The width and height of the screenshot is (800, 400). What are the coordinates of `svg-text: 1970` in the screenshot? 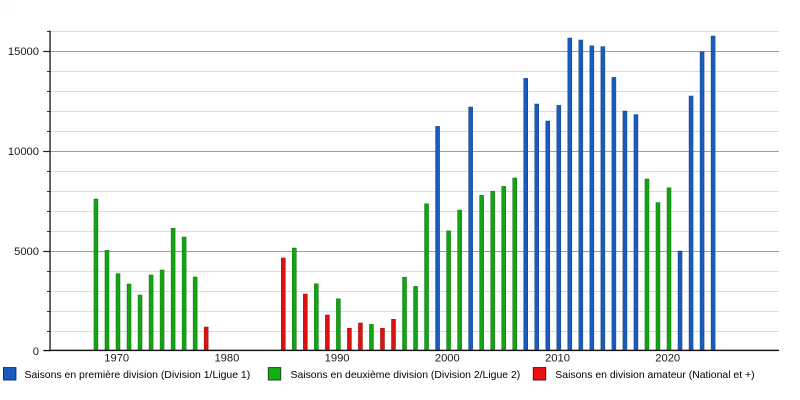 It's located at (116, 359).